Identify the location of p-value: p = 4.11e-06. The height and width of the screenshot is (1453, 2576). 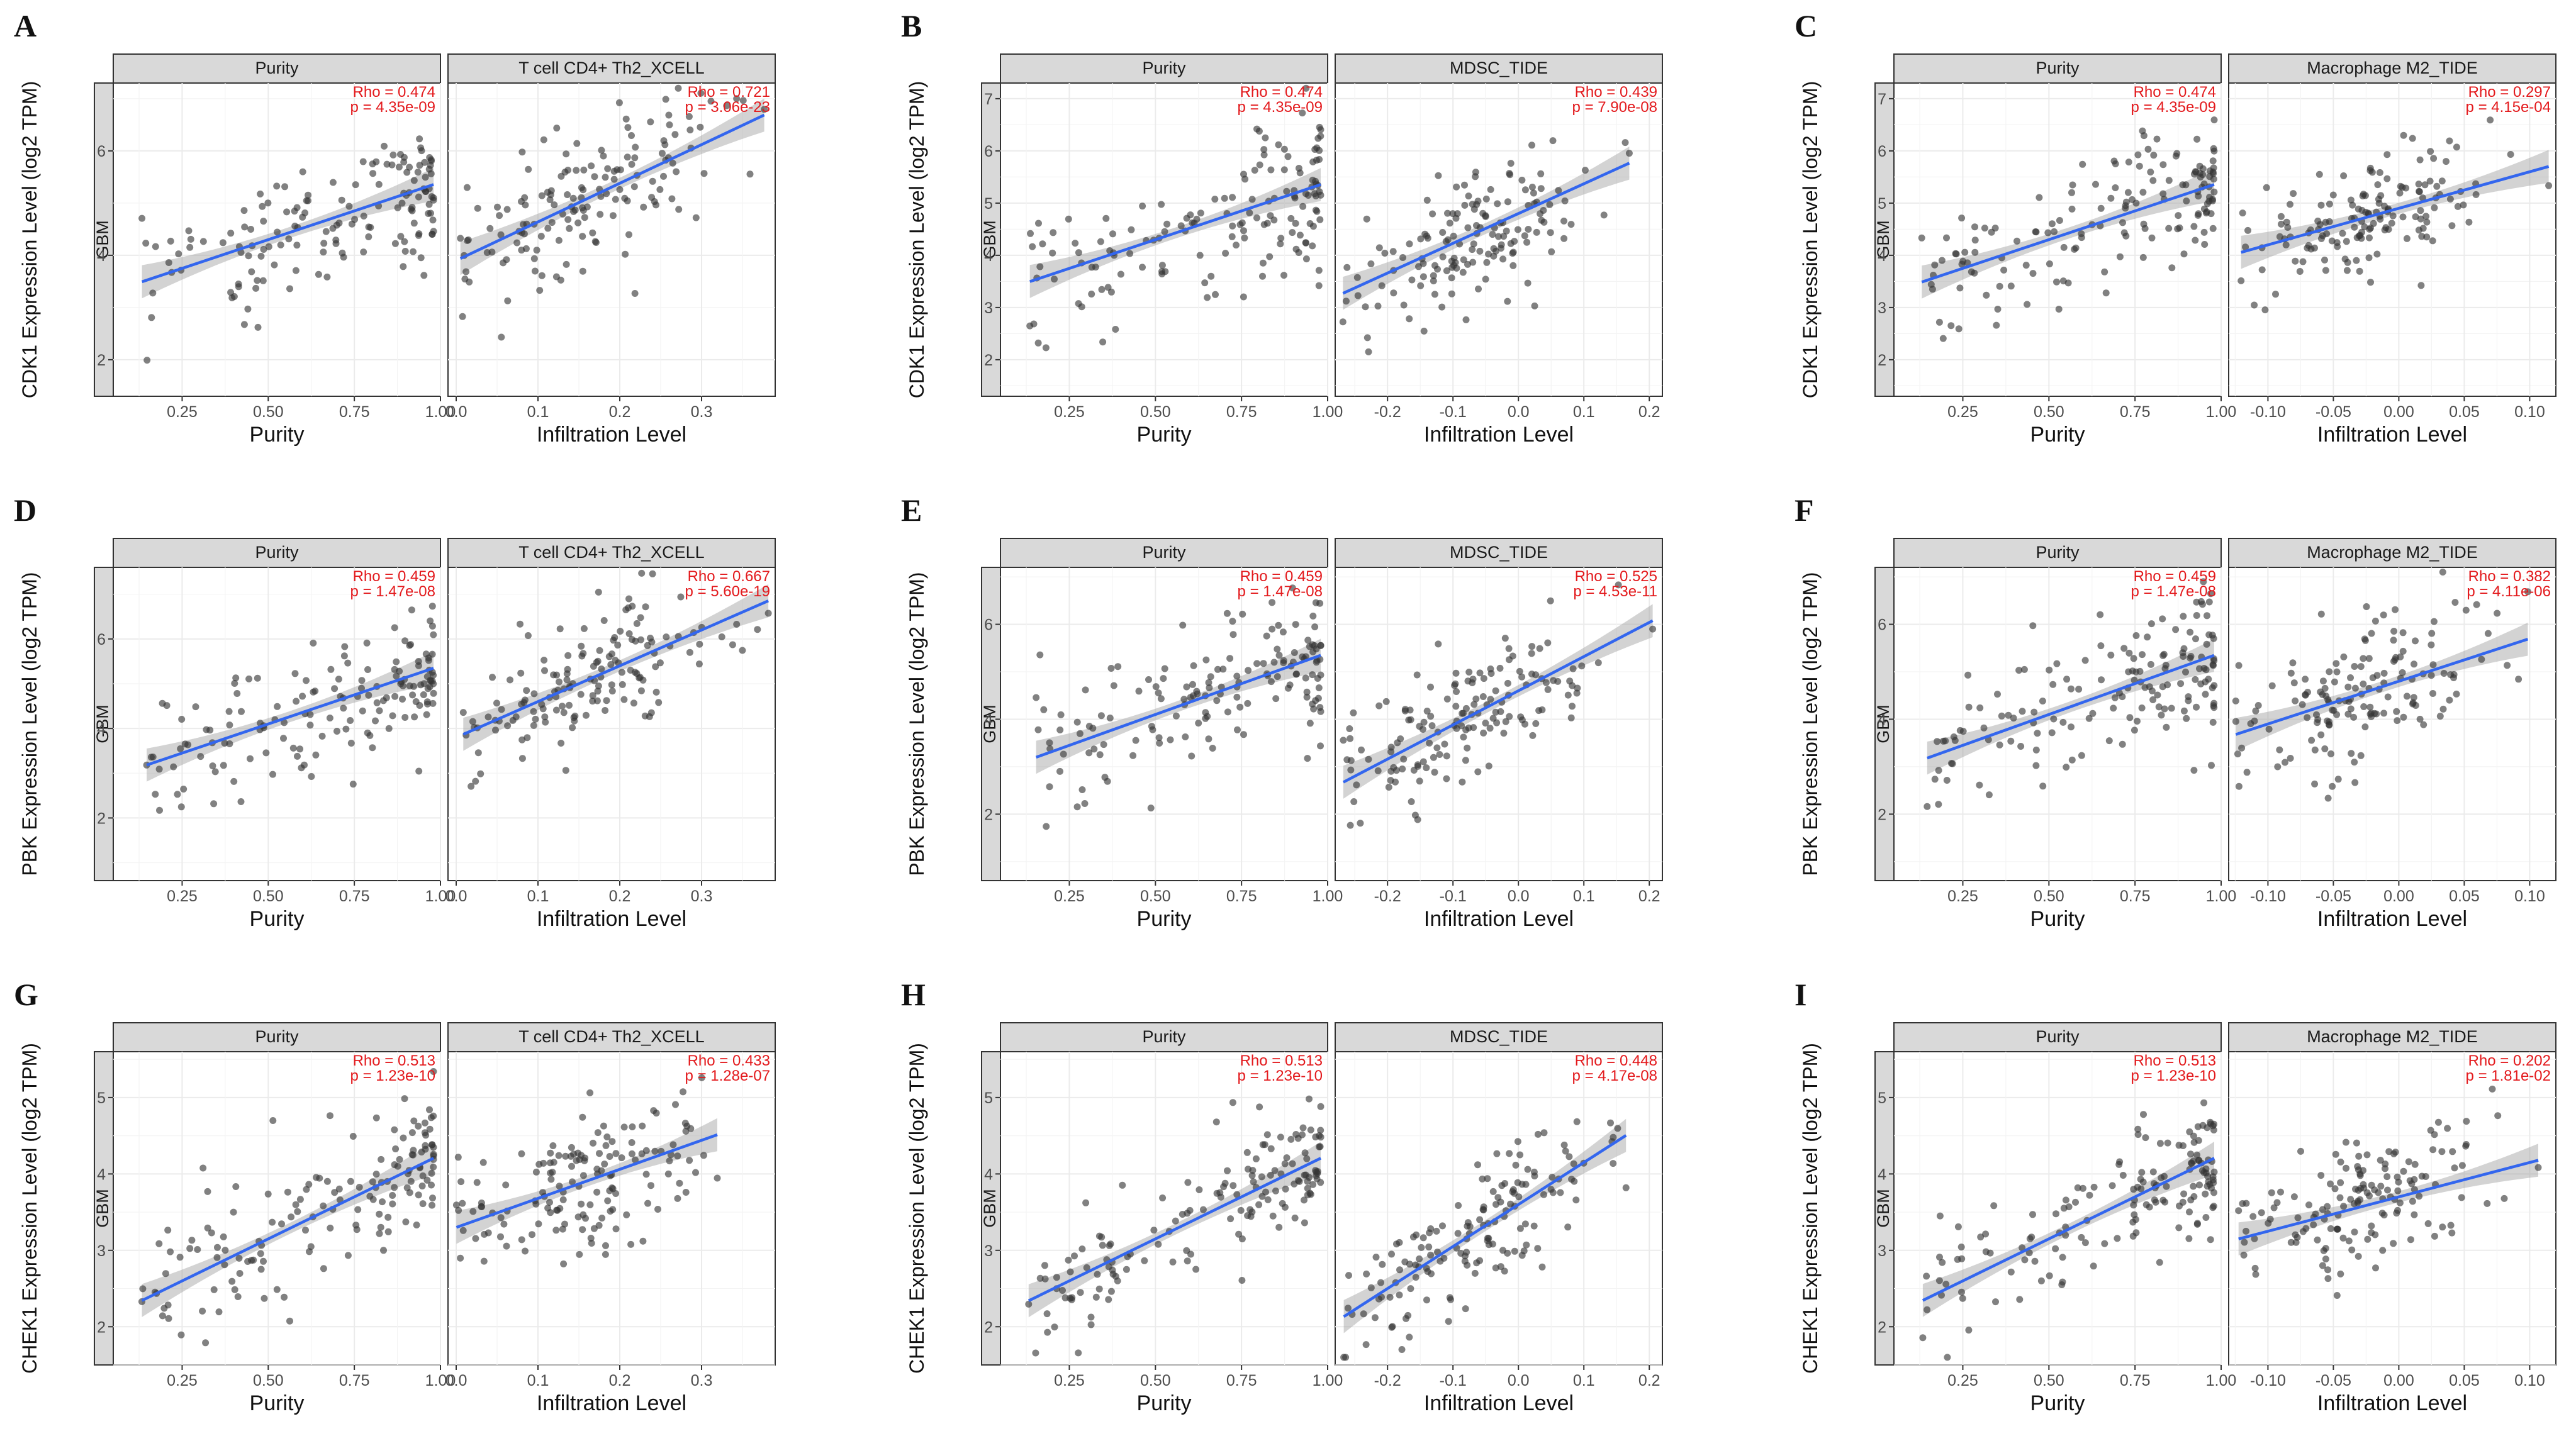
(2509, 591).